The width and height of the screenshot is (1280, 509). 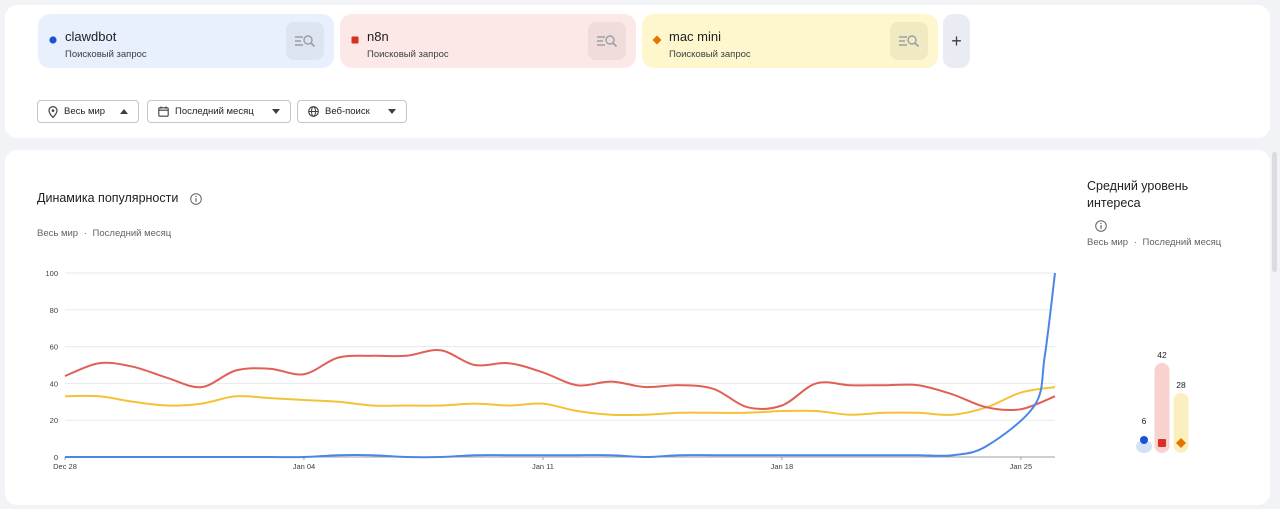 What do you see at coordinates (56, 457) in the screenshot?
I see `y-tick-label: 0` at bounding box center [56, 457].